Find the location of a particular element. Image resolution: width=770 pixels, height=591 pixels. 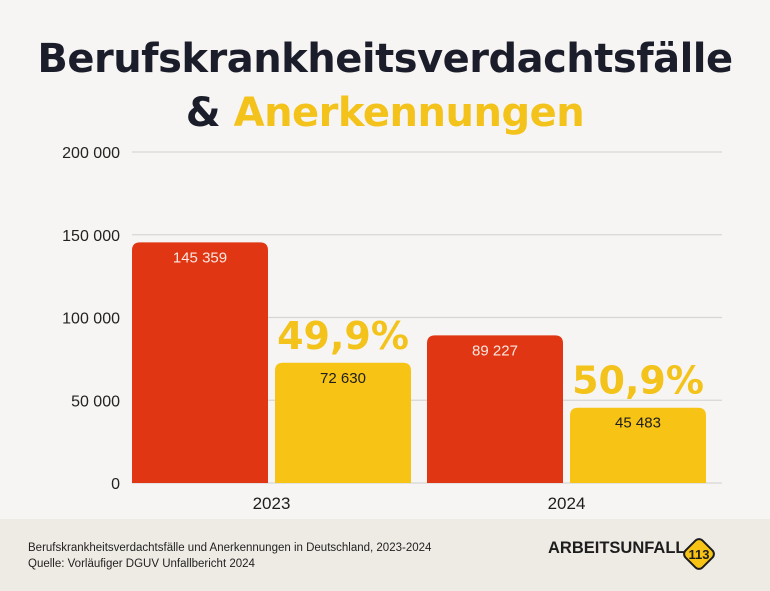

bar-value-label: 89 227 is located at coordinates (495, 350).